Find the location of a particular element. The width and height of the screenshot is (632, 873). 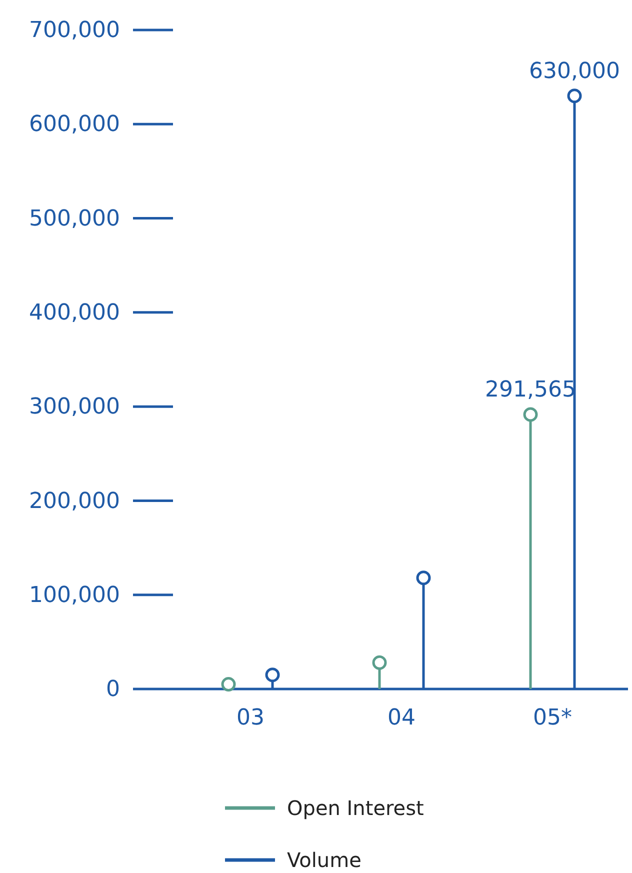

y-tick-label: 500,000 is located at coordinates (74, 219).